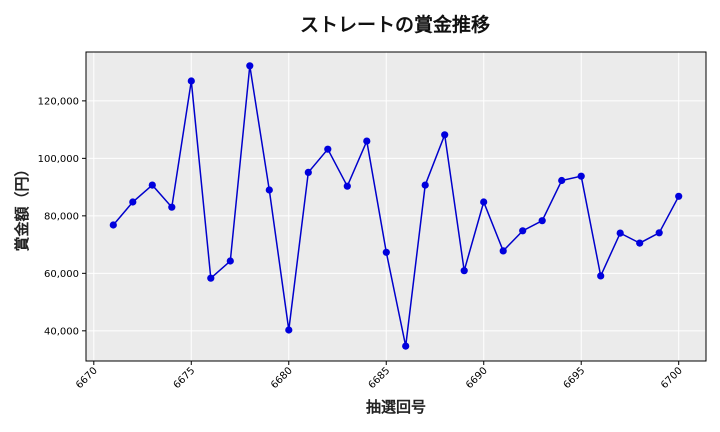 The image size is (720, 432). Describe the element at coordinates (396, 407) in the screenshot. I see `x-axis-label: 抽選回号` at that location.